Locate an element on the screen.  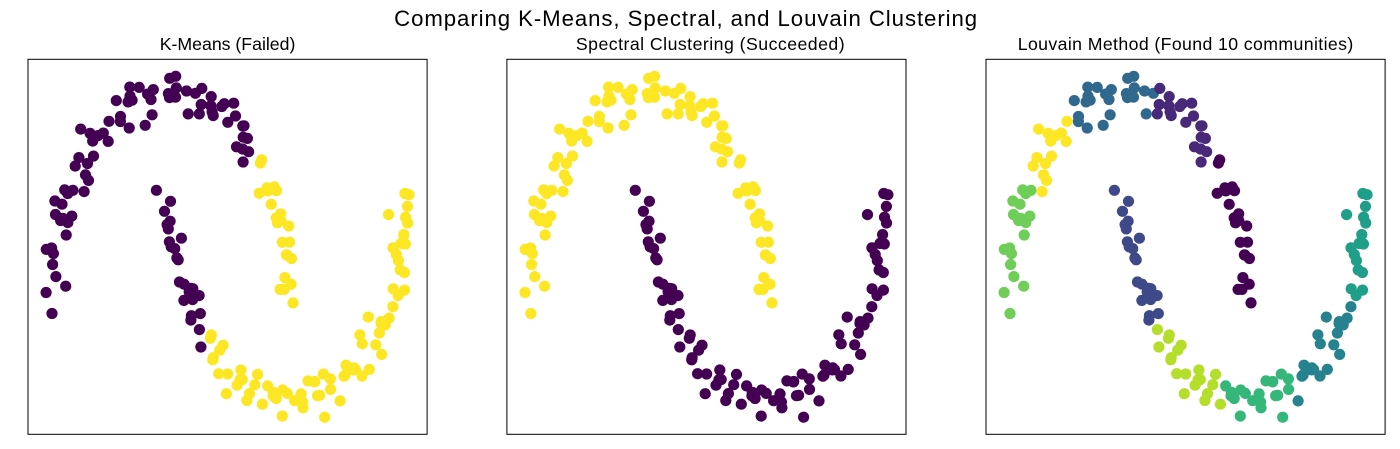
svg-text: K-Means (Failed) is located at coordinates (228, 44).